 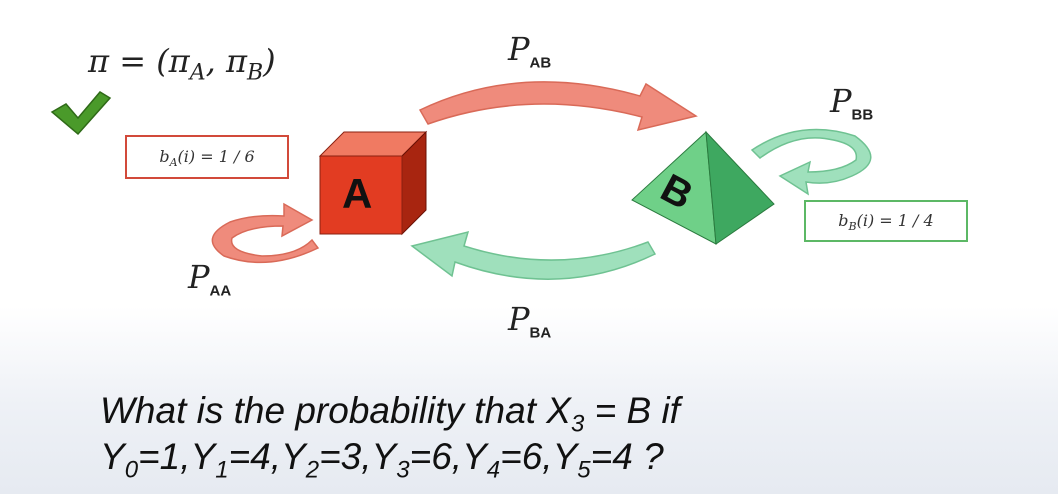 I want to click on seq-val: =4,, so click(x=255, y=456).